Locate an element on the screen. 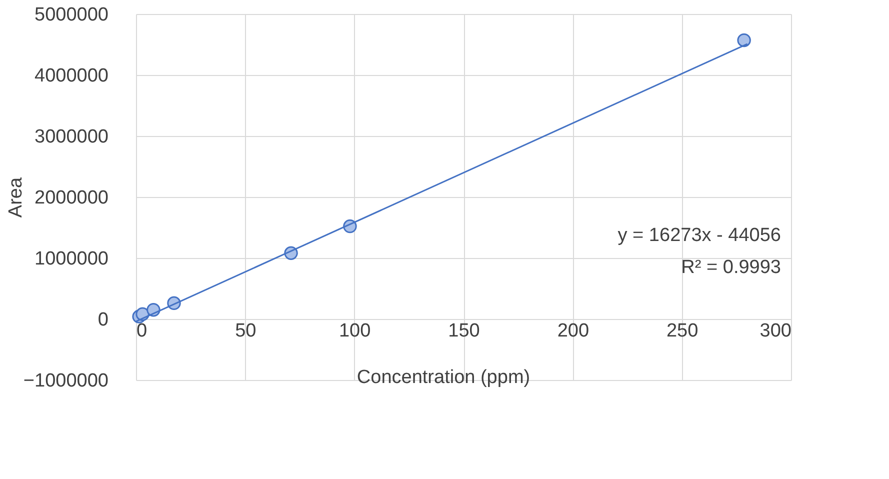 The height and width of the screenshot is (479, 889). x-tick-label: 200 is located at coordinates (573, 331).